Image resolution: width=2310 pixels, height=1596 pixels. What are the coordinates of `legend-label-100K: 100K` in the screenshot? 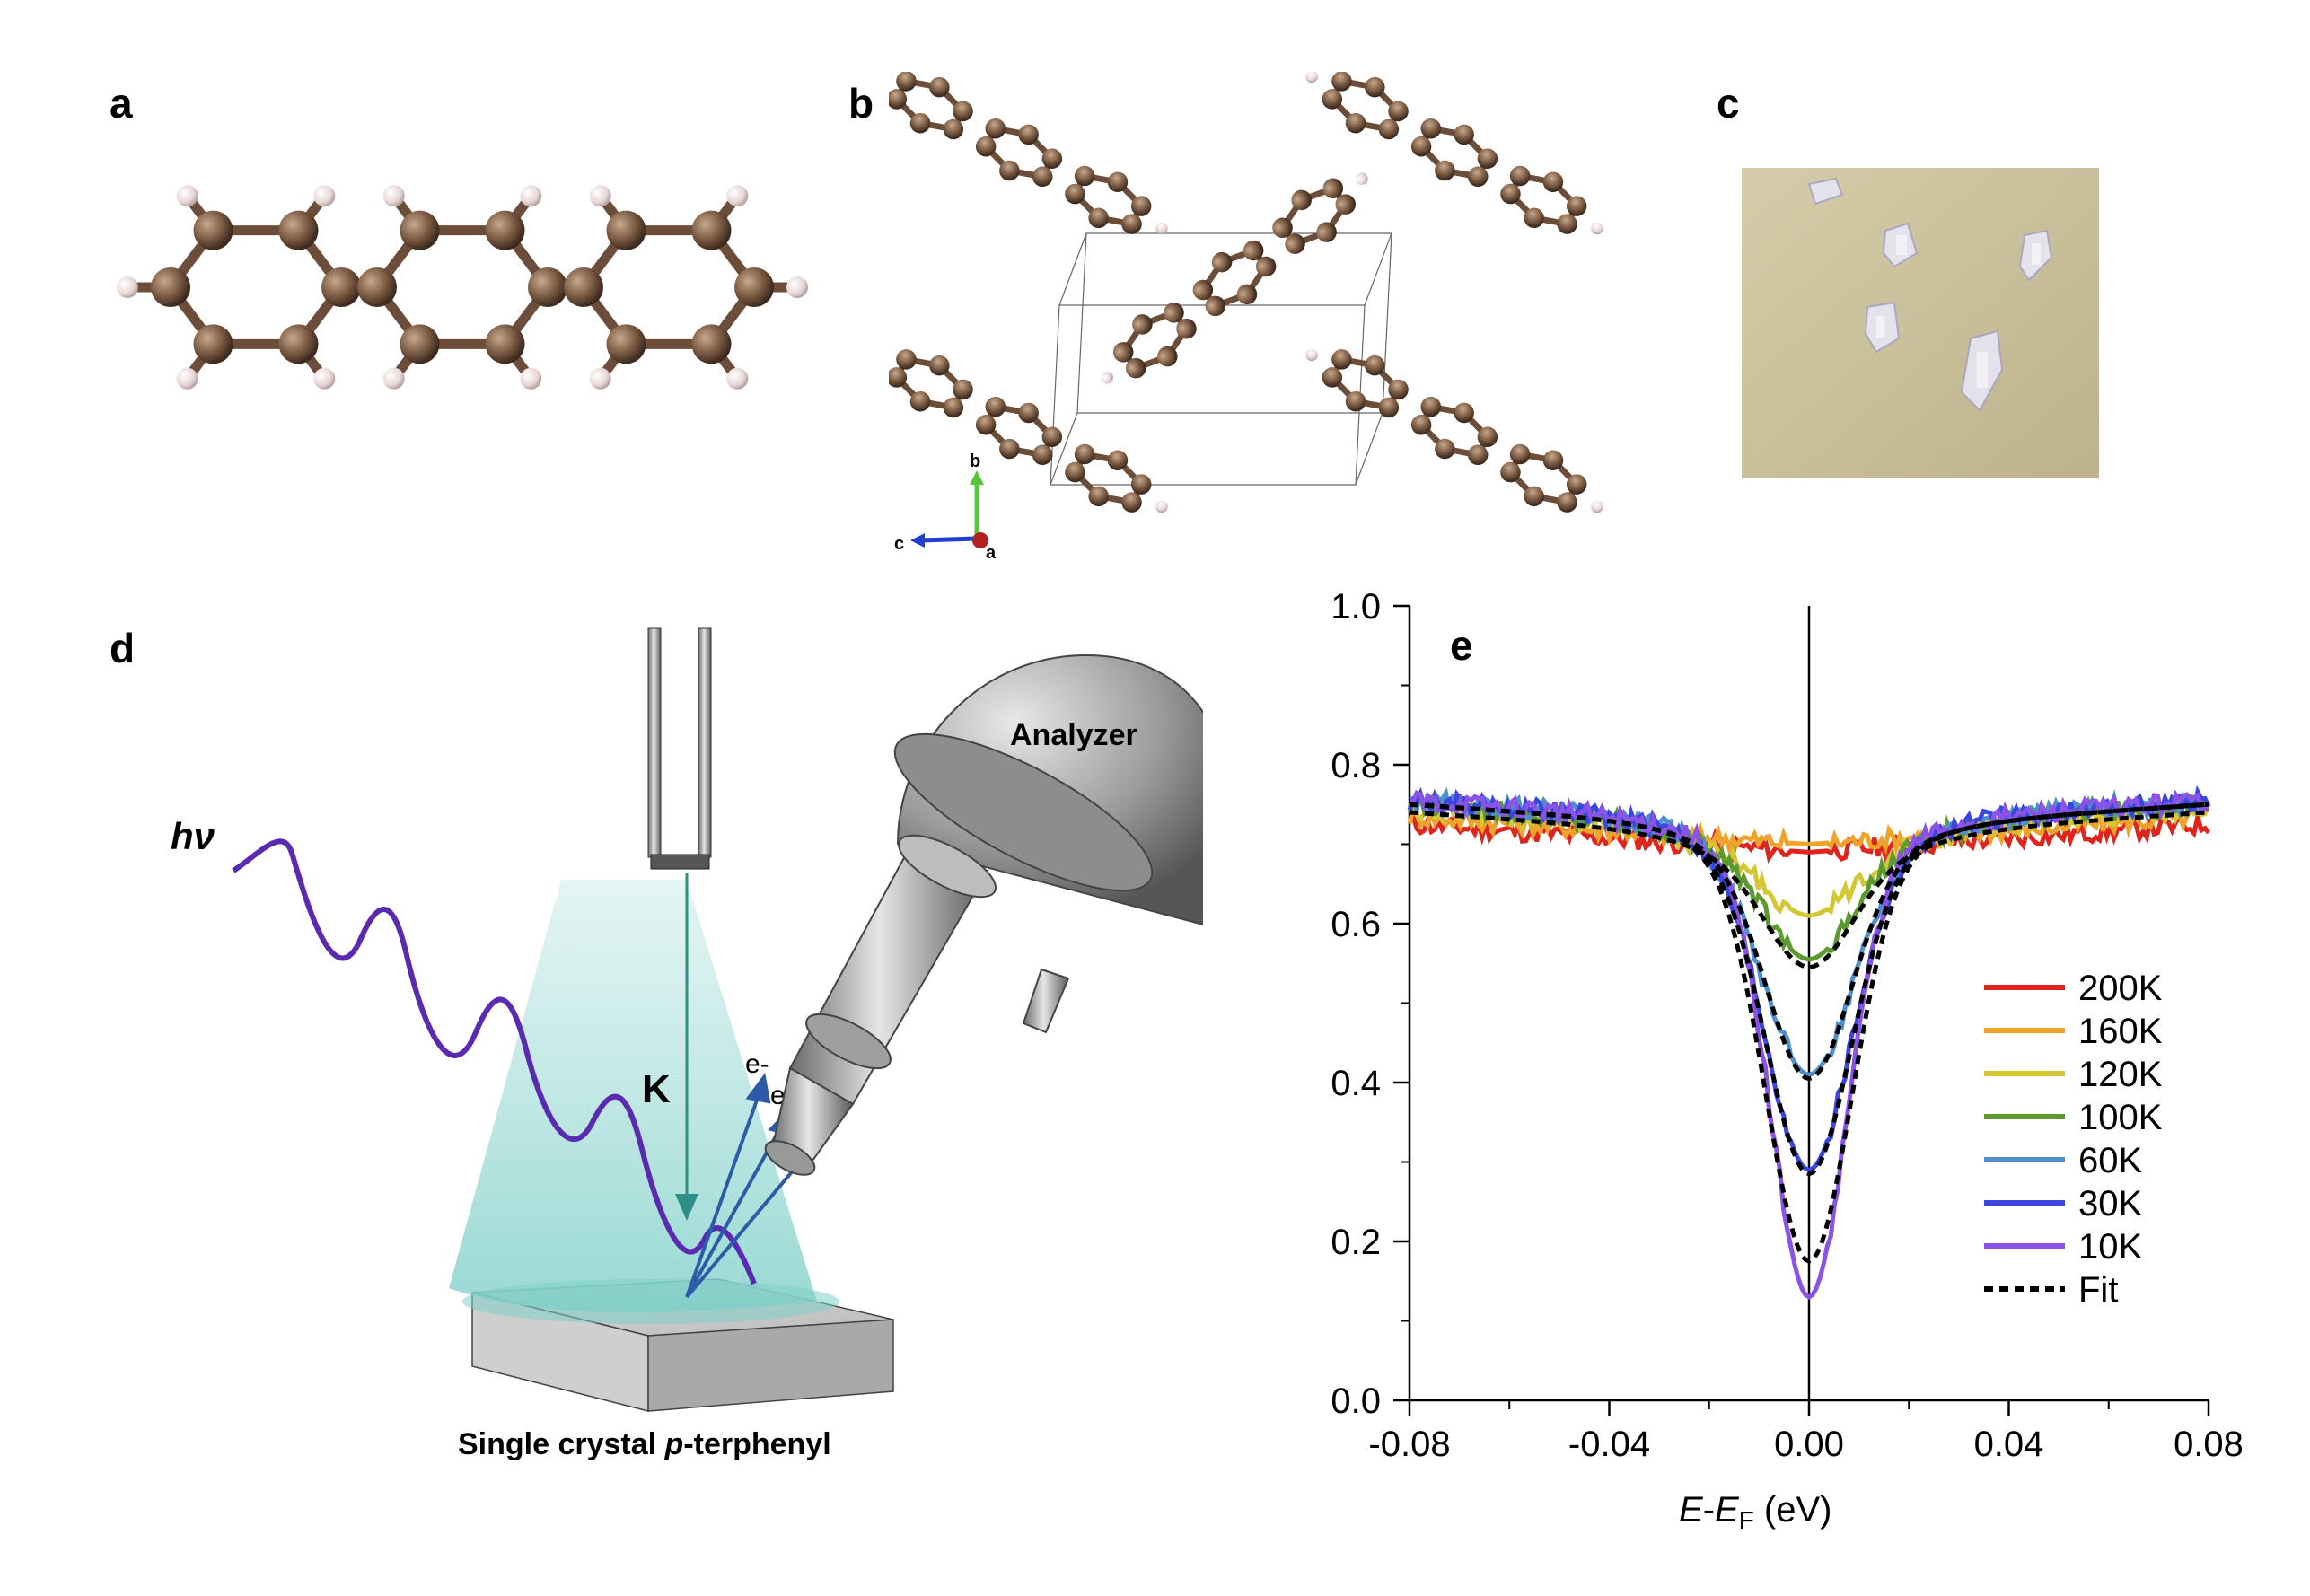 It's located at (2120, 1117).